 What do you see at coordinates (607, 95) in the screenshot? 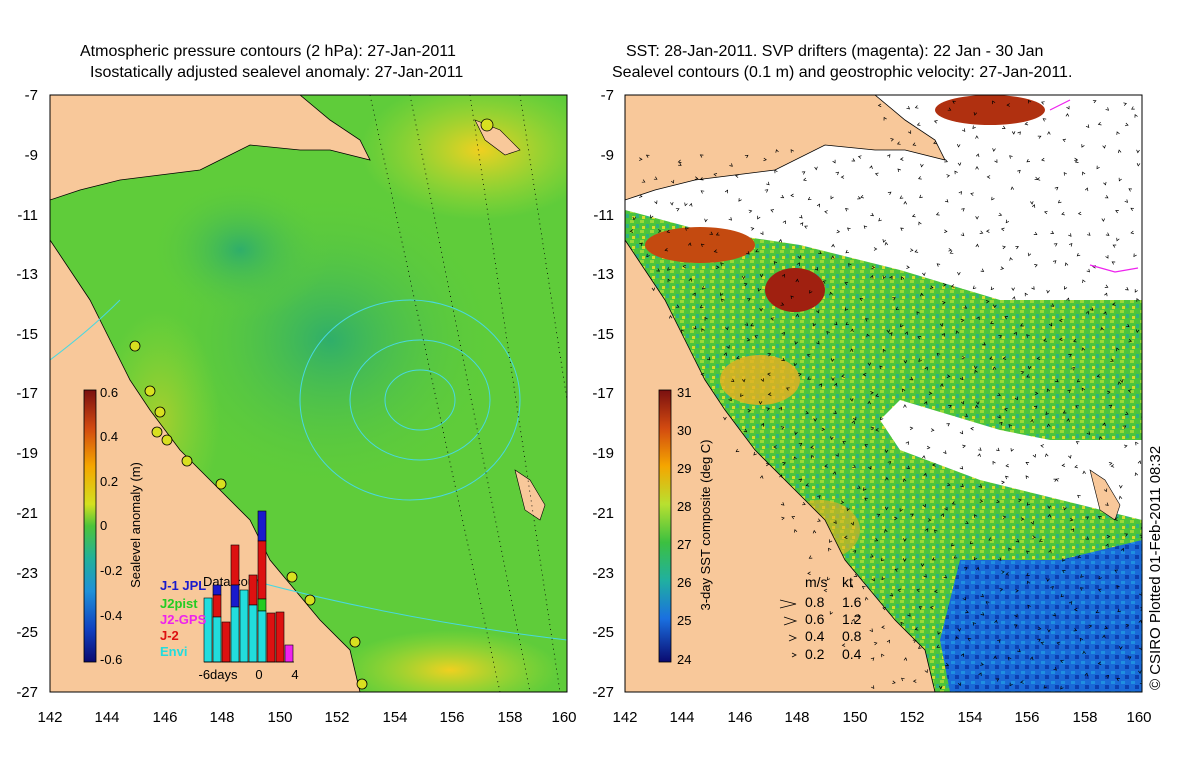
I see `right-y-tick: -7` at bounding box center [607, 95].